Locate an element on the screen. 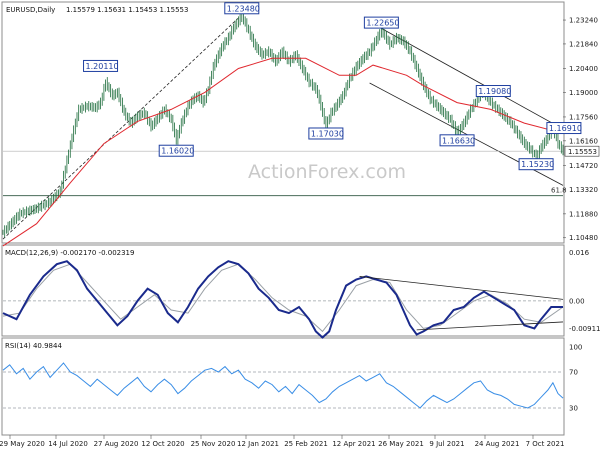 The width and height of the screenshot is (600, 450). price-tick-label: 1.16160 is located at coordinates (583, 141).